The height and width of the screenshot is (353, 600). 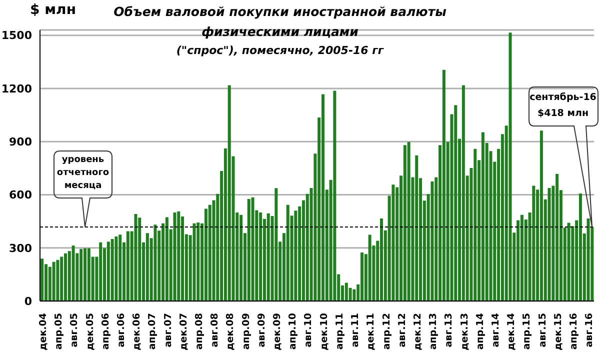 What do you see at coordinates (53, 10) in the screenshot?
I see `y-axis-title: $ млн` at bounding box center [53, 10].